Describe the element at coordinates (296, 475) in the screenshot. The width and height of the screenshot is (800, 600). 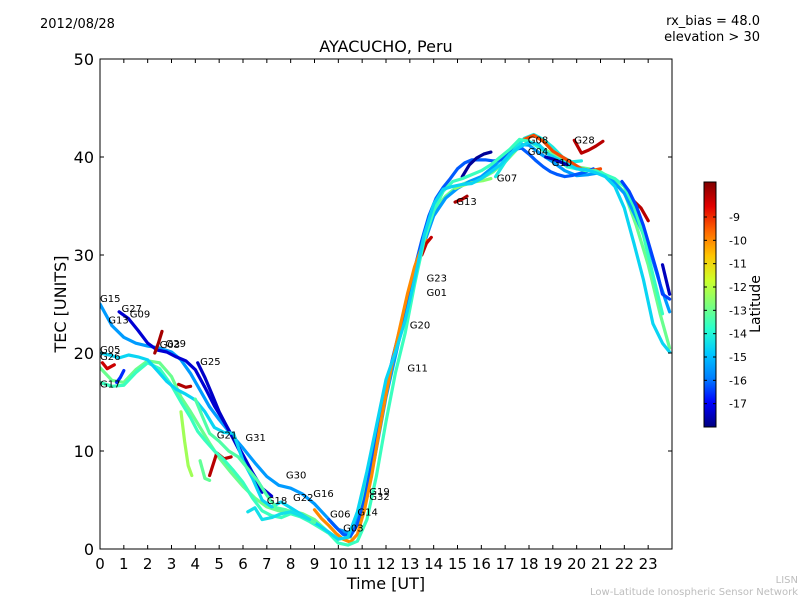
I see `satellite-label: G30` at that location.